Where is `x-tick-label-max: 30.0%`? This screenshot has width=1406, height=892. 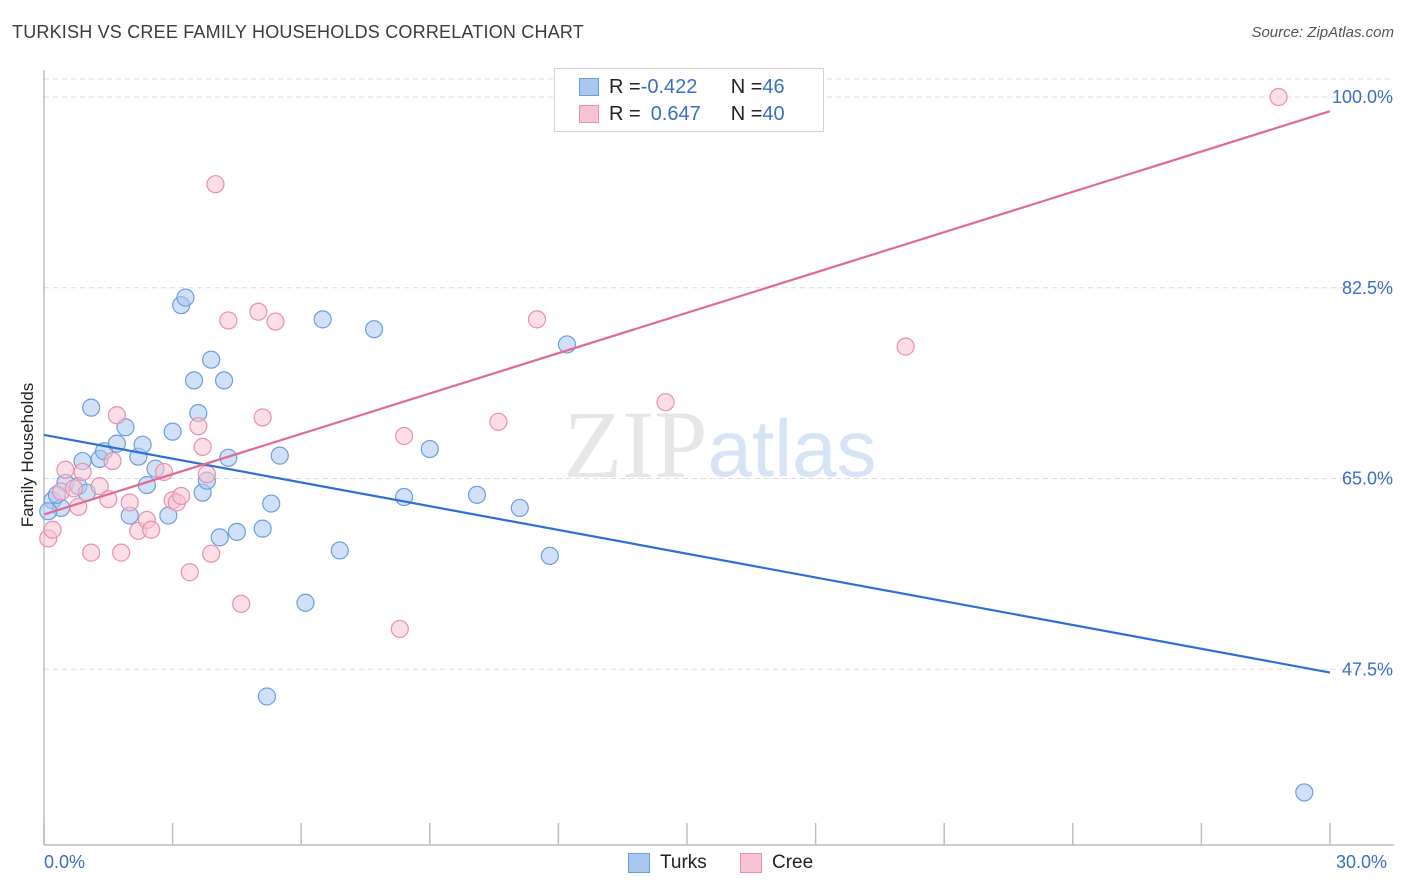 x-tick-label-max: 30.0% is located at coordinates (1362, 862).